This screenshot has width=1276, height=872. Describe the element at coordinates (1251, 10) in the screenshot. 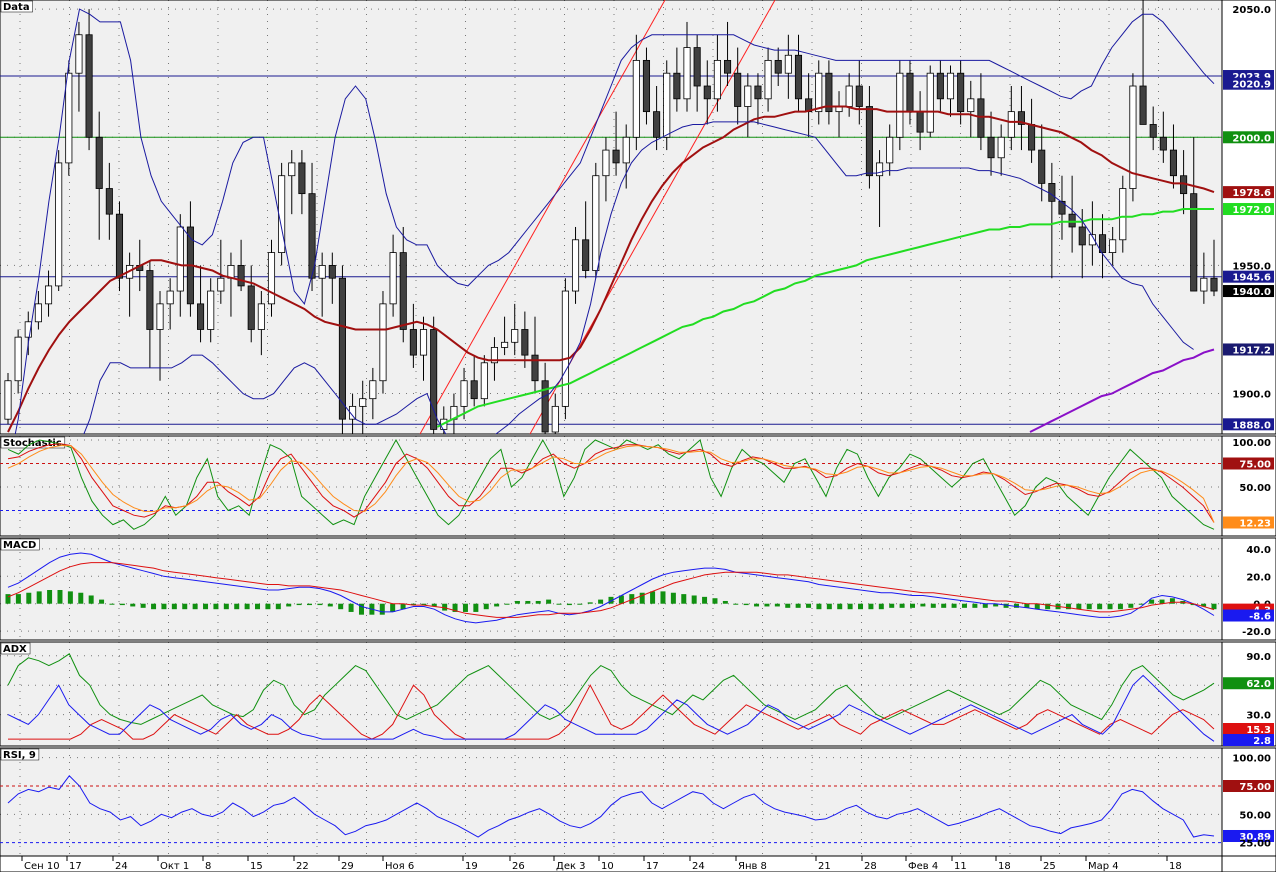

I see `price-tag: 2050.0` at that location.